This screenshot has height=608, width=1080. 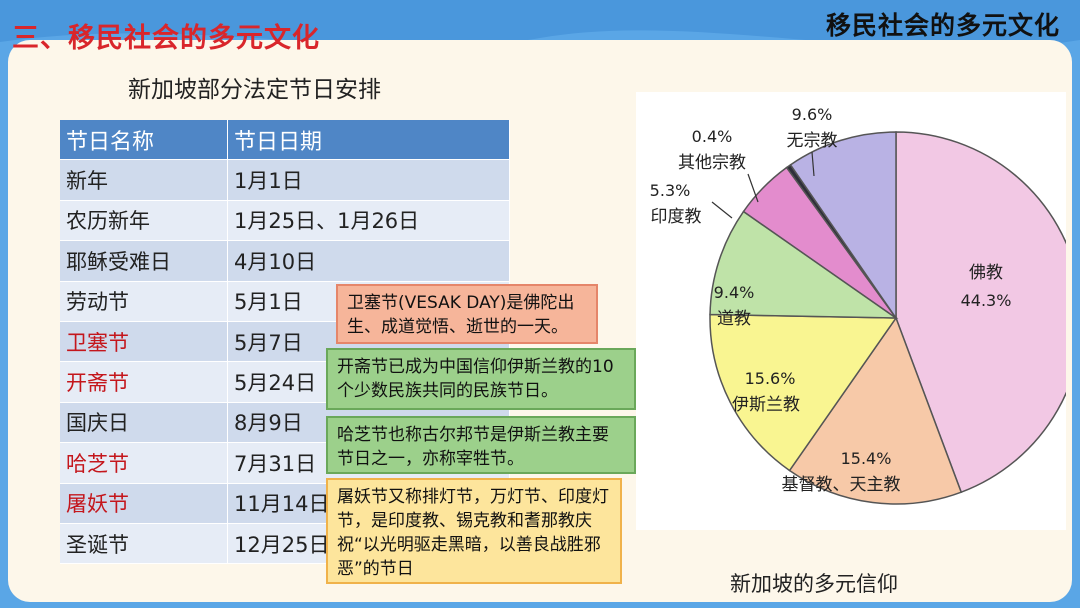 I want to click on holiday-date-cell: 1月1日, so click(x=368, y=180).